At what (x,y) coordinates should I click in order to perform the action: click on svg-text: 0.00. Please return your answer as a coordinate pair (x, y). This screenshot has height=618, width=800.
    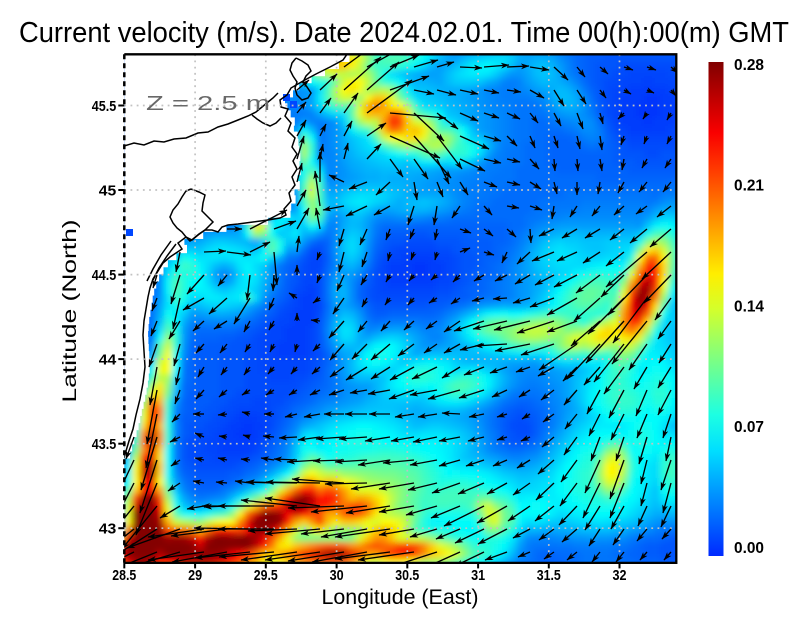
    Looking at the image, I should click on (749, 548).